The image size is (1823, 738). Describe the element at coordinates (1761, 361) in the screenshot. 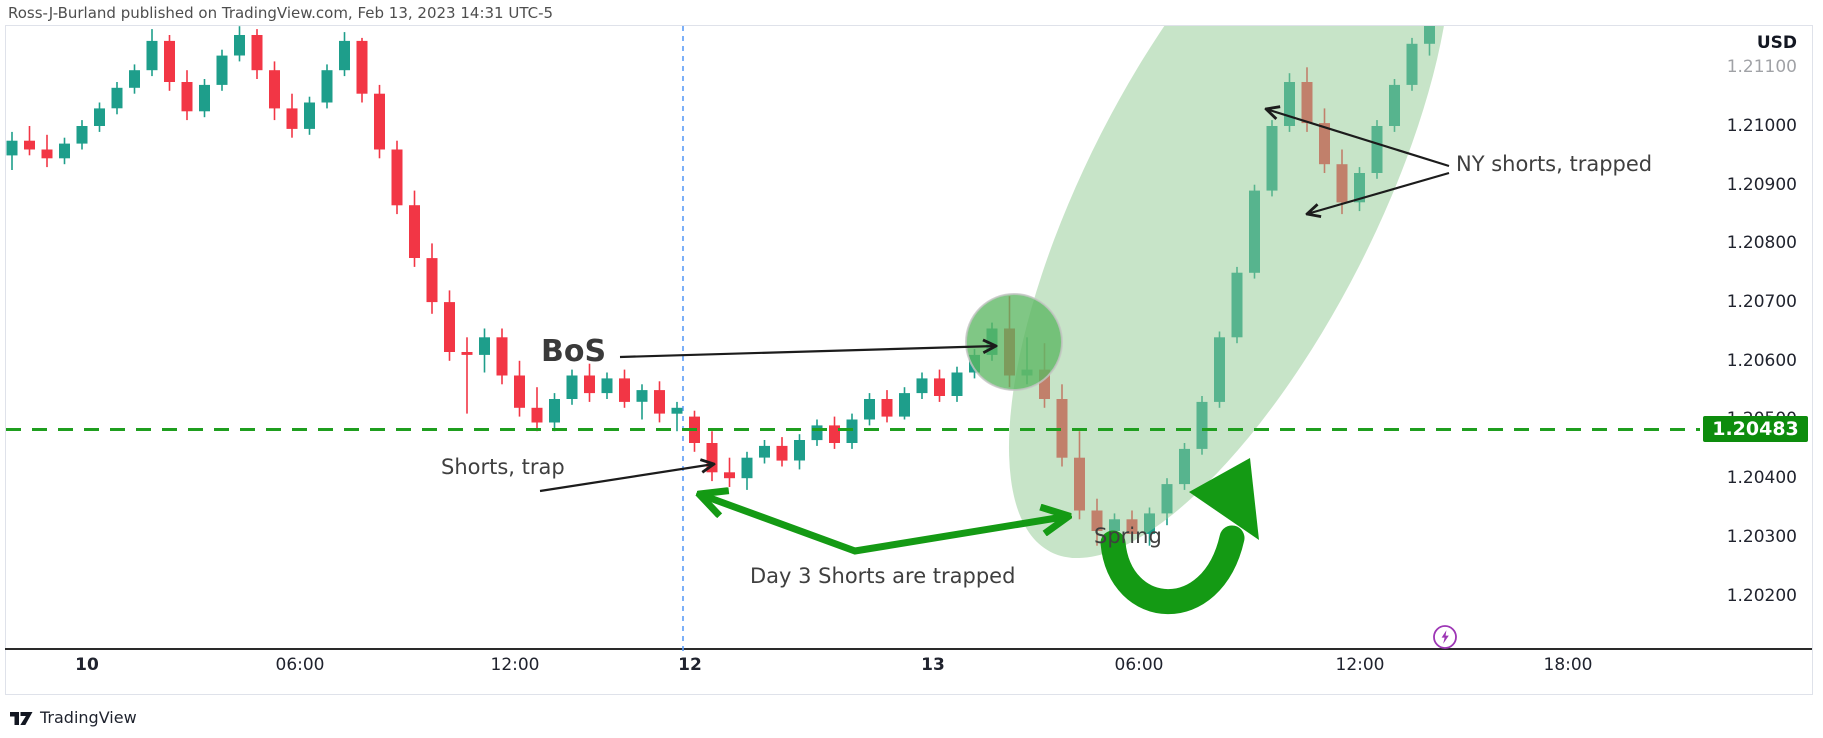

I see `price-axis-label: 1.20600` at that location.